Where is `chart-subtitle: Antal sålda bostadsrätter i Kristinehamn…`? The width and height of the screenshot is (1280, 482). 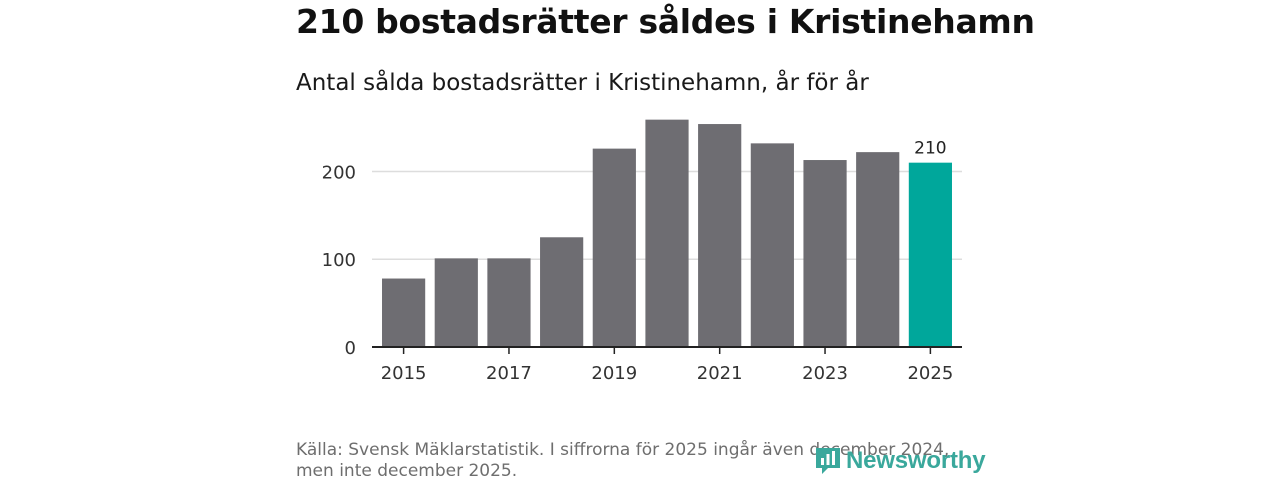
chart-subtitle: Antal sålda bostadsrätter i Kristinehamn… is located at coordinates (582, 83).